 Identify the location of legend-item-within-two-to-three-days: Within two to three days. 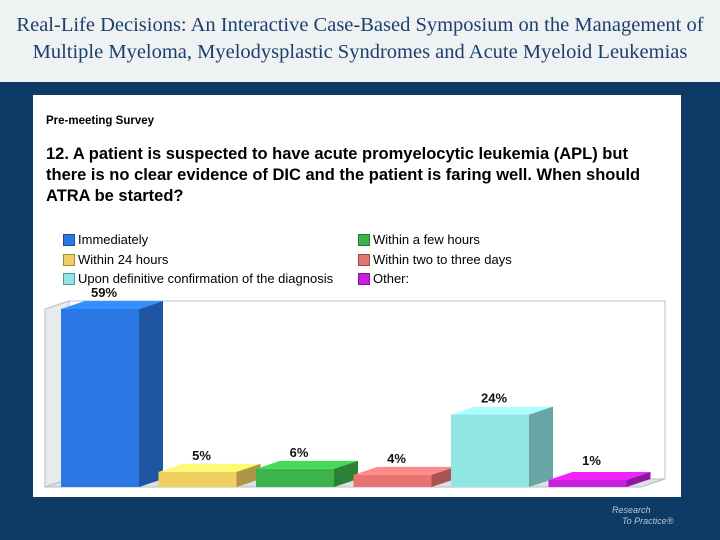
(435, 259).